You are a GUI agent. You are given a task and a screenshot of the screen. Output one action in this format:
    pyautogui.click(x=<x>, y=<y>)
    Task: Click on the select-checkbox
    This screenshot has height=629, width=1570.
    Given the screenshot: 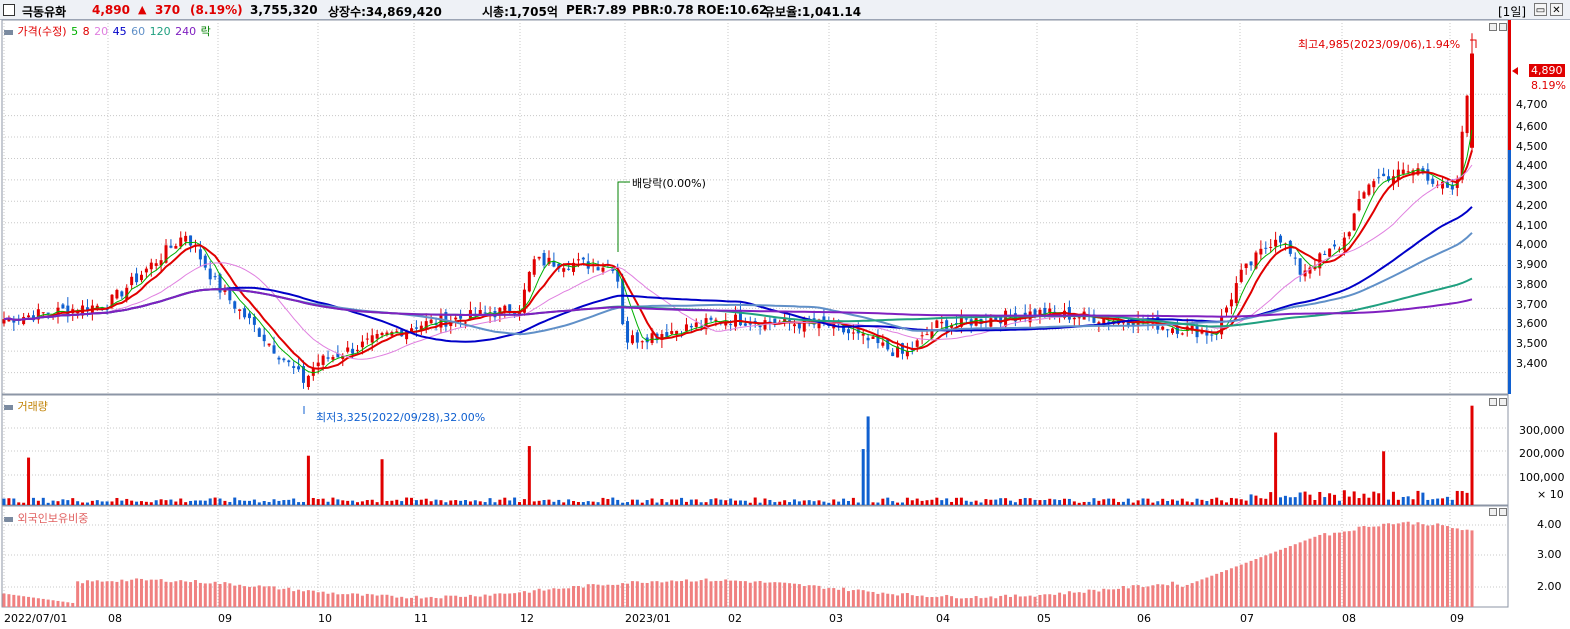 What is the action you would take?
    pyautogui.click(x=9, y=10)
    